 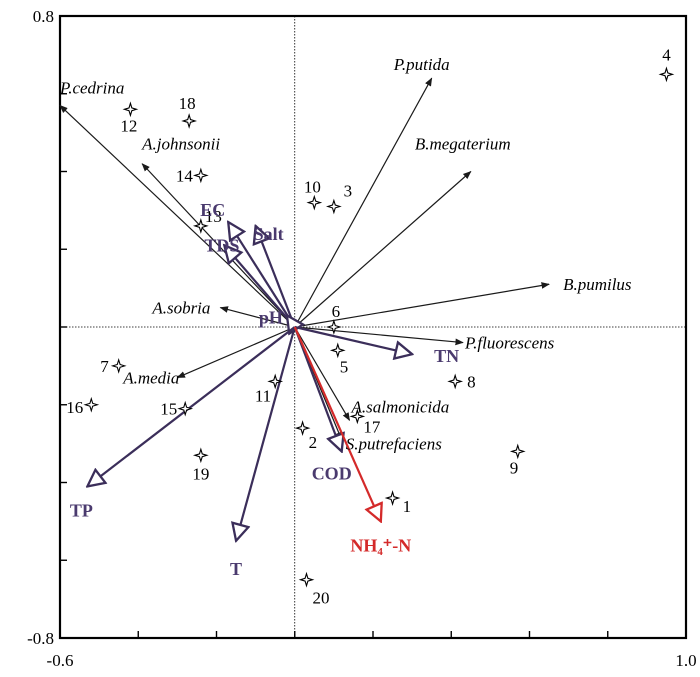 I want to click on site-label-5: 5, so click(x=344, y=366).